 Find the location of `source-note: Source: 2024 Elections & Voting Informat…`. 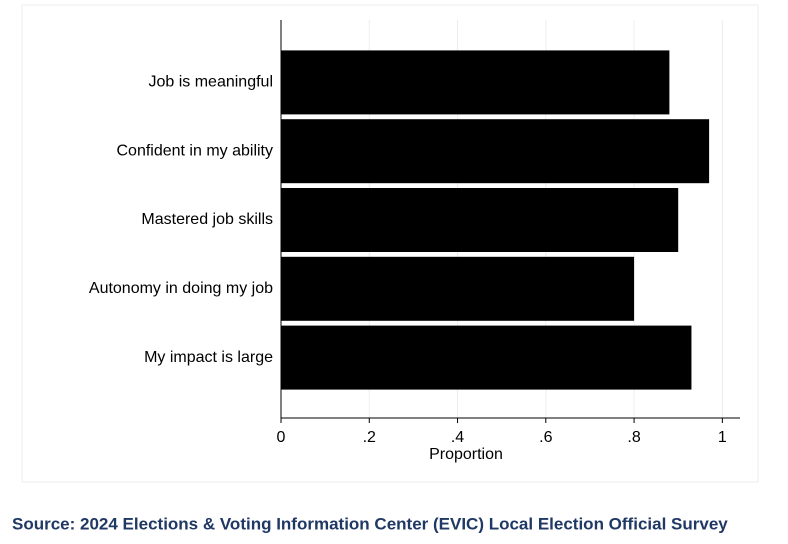

source-note: Source: 2024 Elections & Voting Informat… is located at coordinates (370, 523).